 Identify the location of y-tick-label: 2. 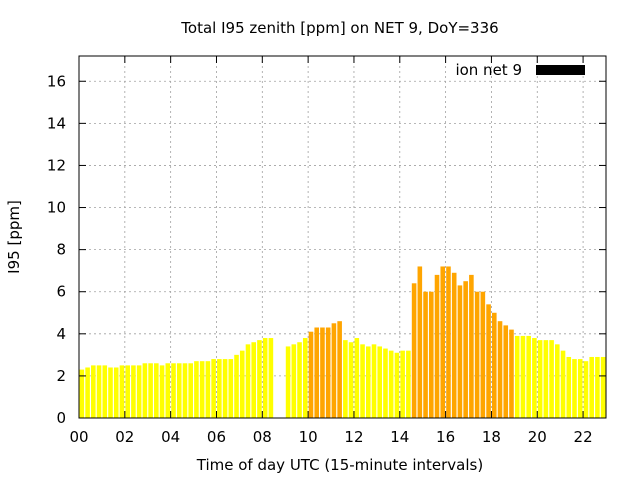
(61, 376).